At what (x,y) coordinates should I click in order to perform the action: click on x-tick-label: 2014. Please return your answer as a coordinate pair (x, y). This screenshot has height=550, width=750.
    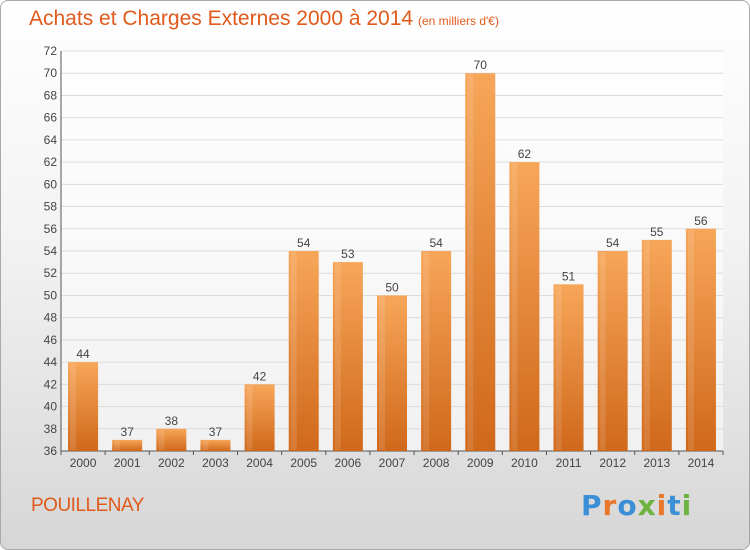
    Looking at the image, I should click on (701, 463).